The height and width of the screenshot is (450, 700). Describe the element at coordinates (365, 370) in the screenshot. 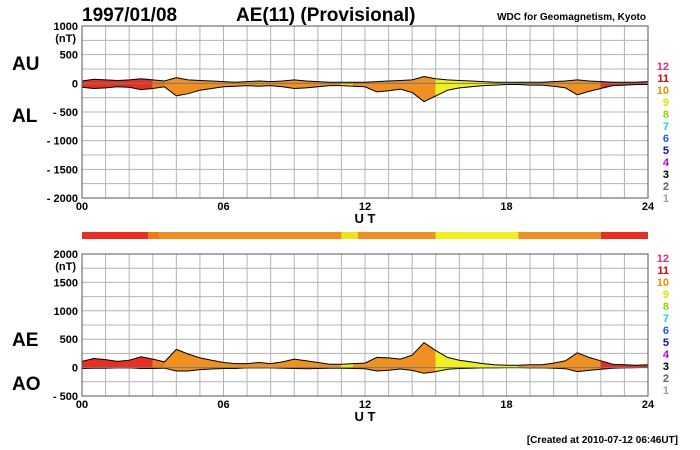

I see `series-line-ao` at that location.